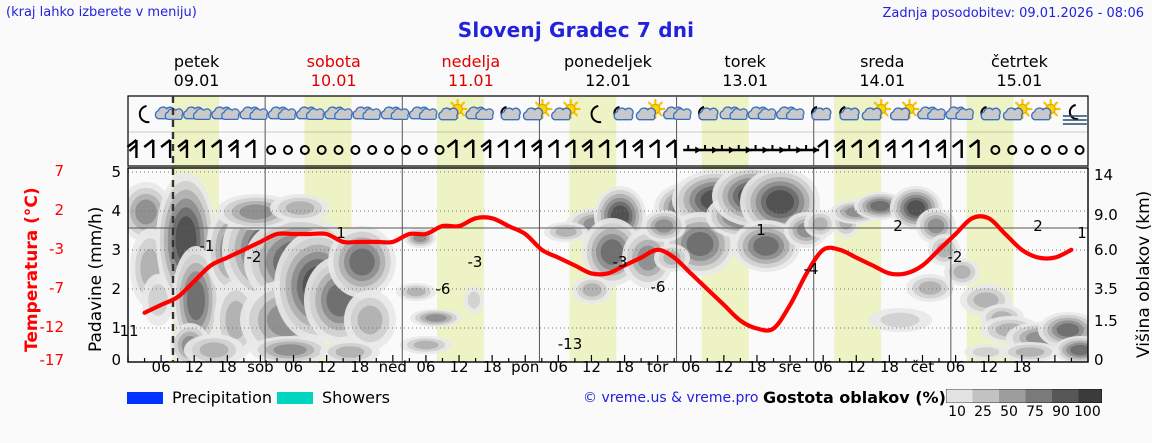  What do you see at coordinates (194, 367) in the screenshot?
I see `x-tick-label-1: 12` at bounding box center [194, 367].